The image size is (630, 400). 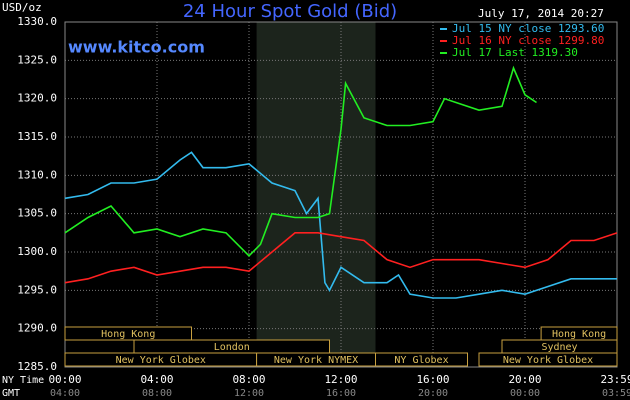 What do you see at coordinates (524, 379) in the screenshot?
I see `x-tick-label: 20:00` at bounding box center [524, 379].